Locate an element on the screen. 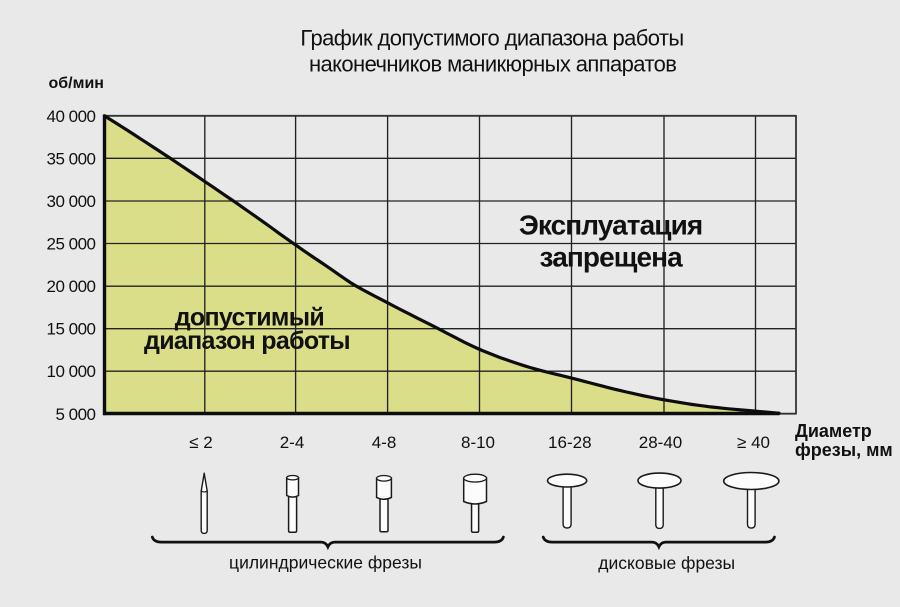  svg-text: ≤ 2 is located at coordinates (201, 442).